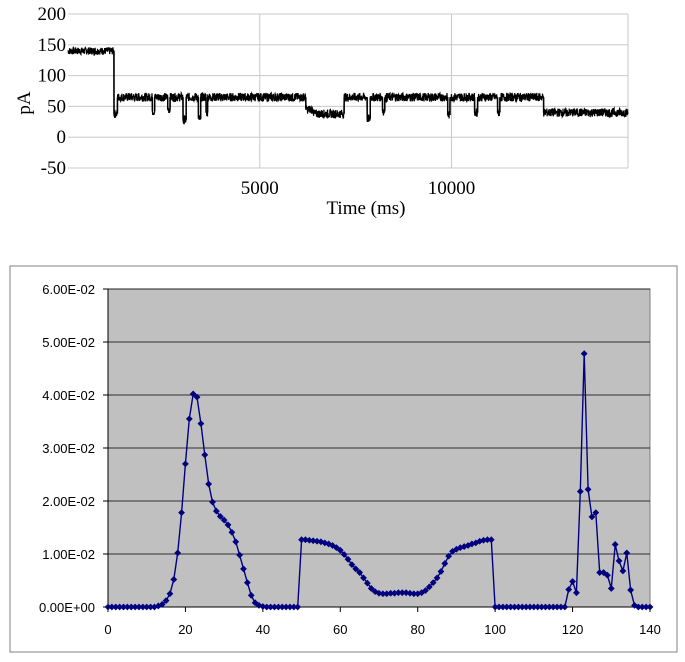 This screenshot has width=685, height=662. Describe the element at coordinates (62, 137) in the screenshot. I see `top-y-tick-label: 0` at that location.